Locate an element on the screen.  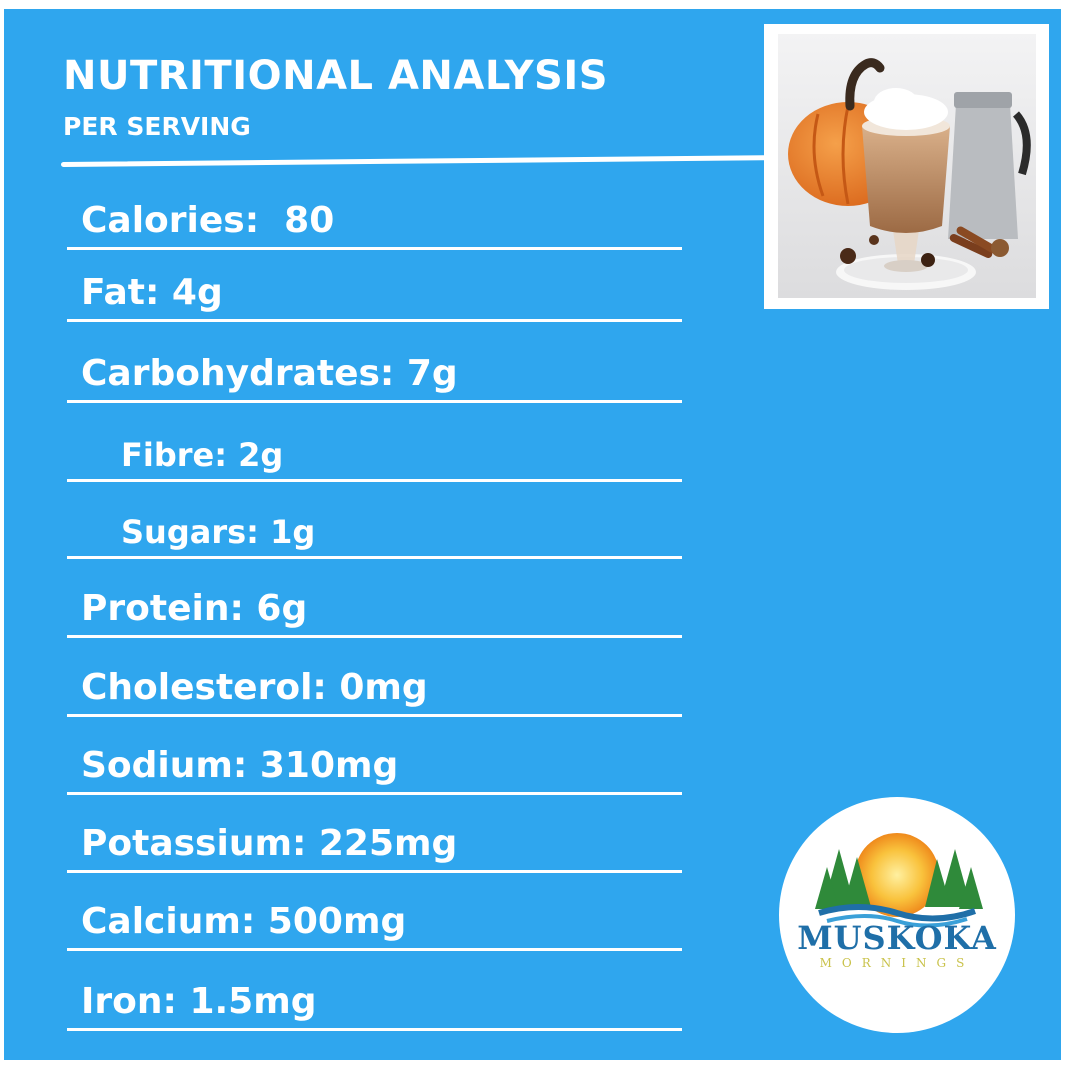
nutrient-row-calories: Calories: 80 is located at coordinates (374, 215).